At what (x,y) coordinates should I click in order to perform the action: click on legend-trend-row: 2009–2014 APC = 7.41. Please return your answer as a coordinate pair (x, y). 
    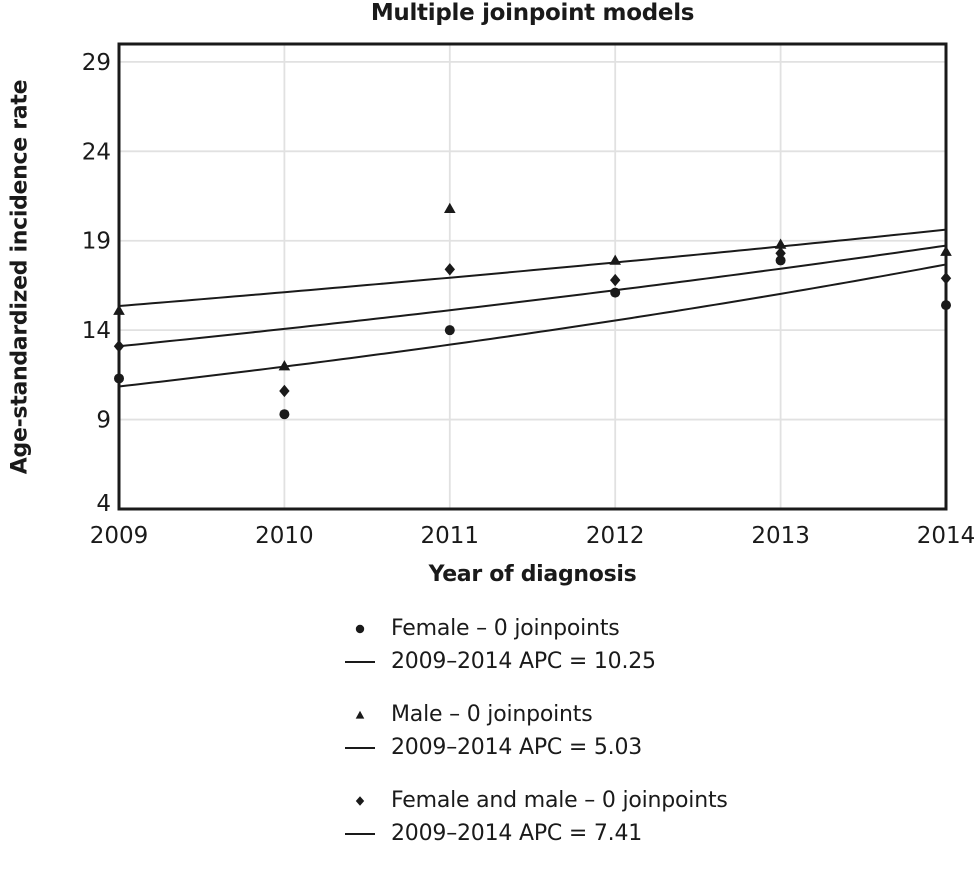
    Looking at the image, I should click on (488, 833).